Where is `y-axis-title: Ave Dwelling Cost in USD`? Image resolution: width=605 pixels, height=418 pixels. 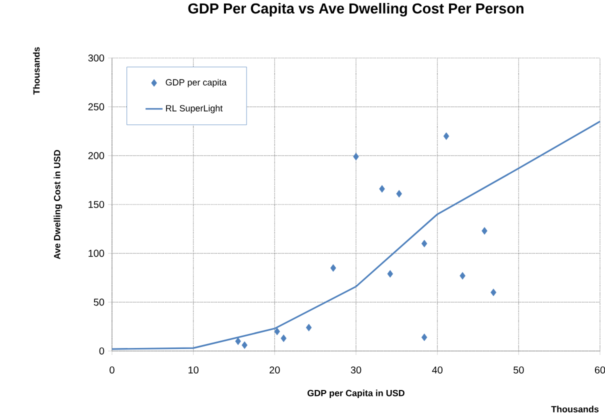
y-axis-title: Ave Dwelling Cost in USD is located at coordinates (58, 205).